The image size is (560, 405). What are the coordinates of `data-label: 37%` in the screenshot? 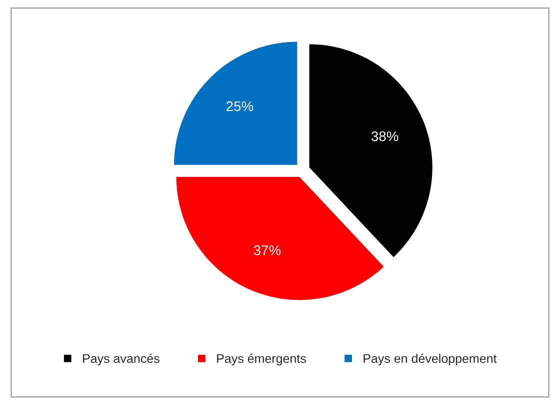 It's located at (267, 250).